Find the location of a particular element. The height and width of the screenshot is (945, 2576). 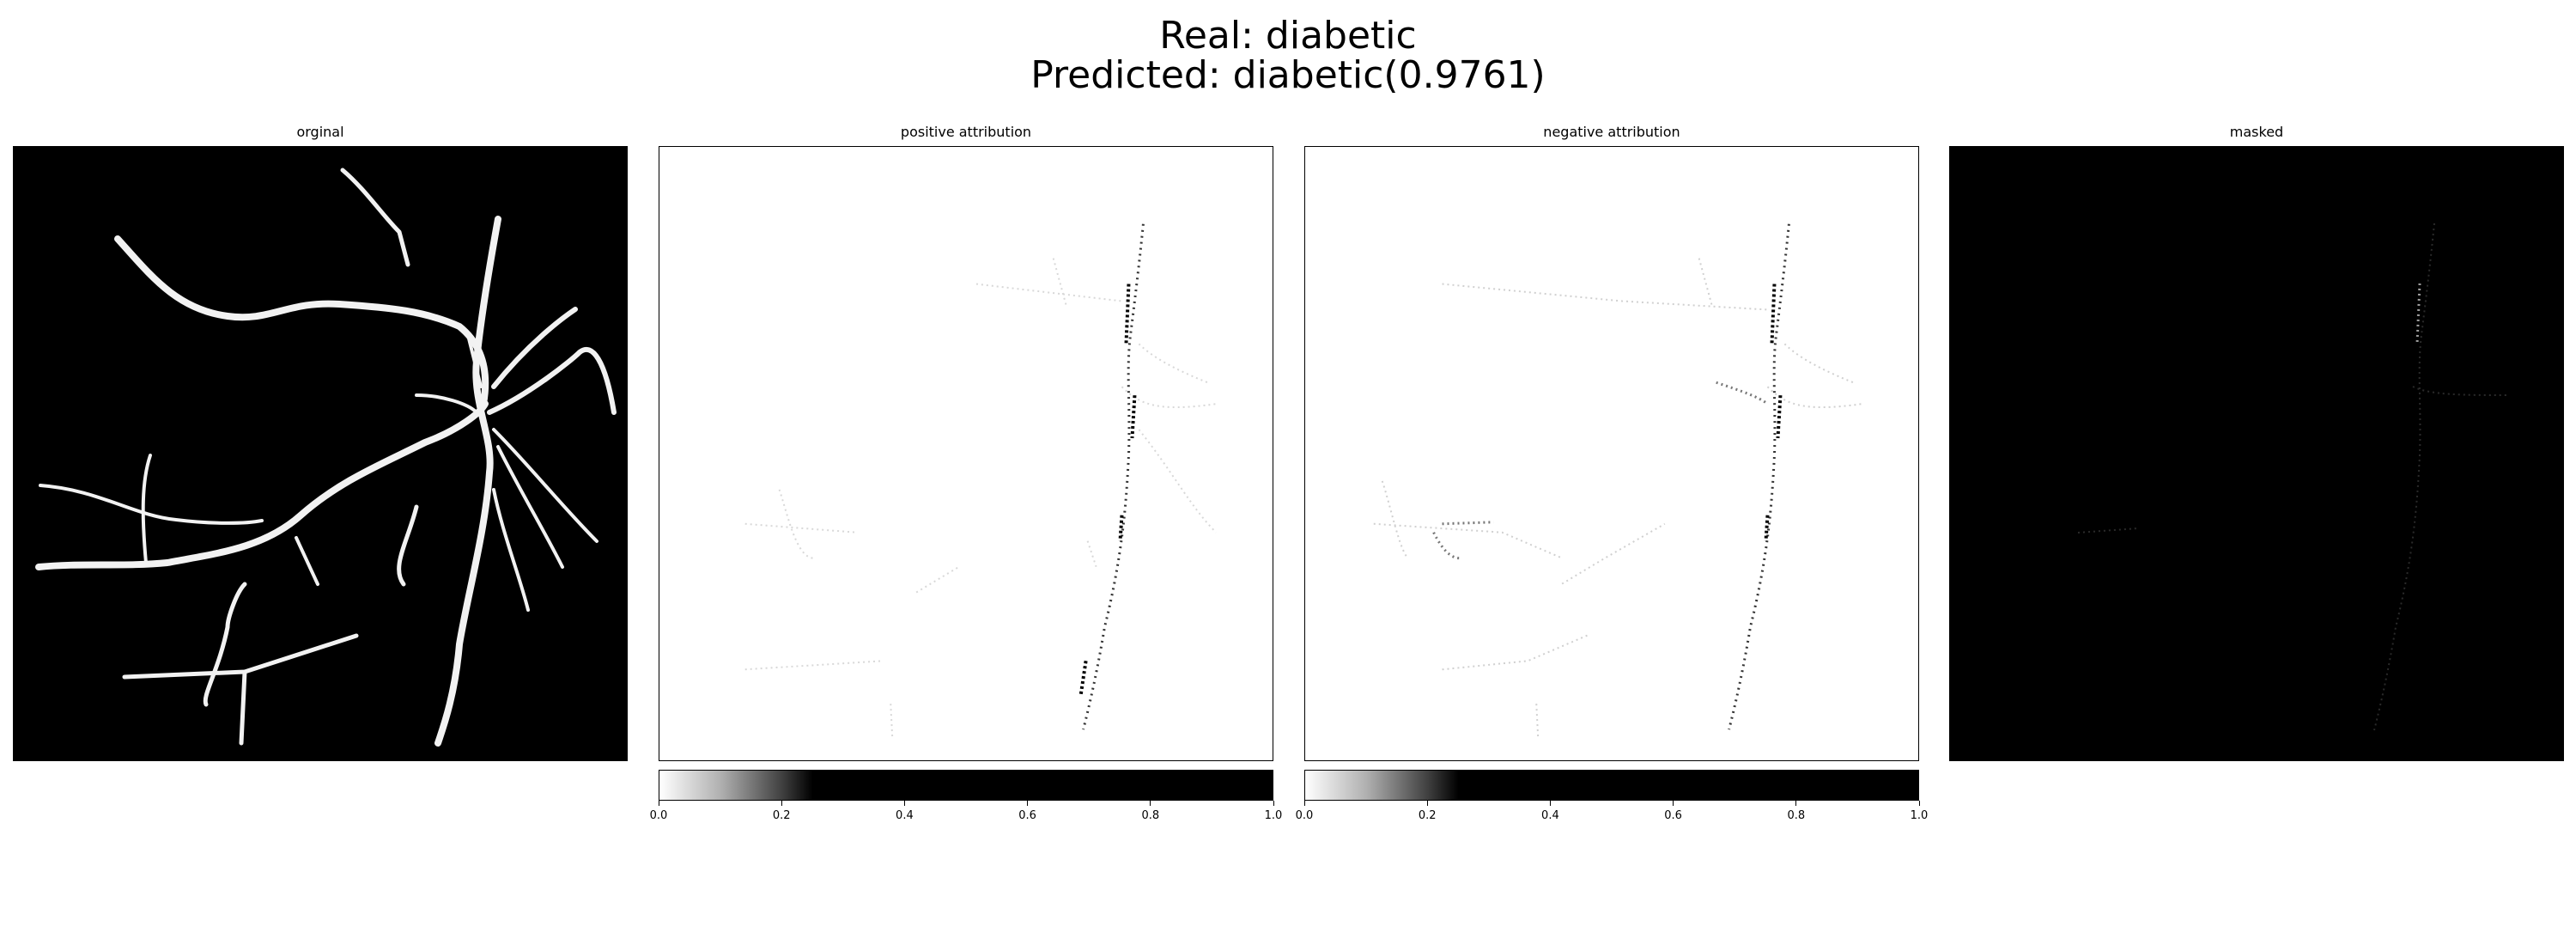

colorbar-ticks-negative: 0.0 0.2 0.4 0.6 0.8 1.0 is located at coordinates (1612, 818).